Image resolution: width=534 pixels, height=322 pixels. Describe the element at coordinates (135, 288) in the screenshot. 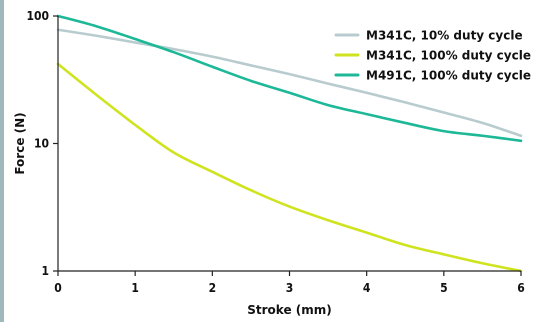

I see `x-tick-label: 1` at that location.